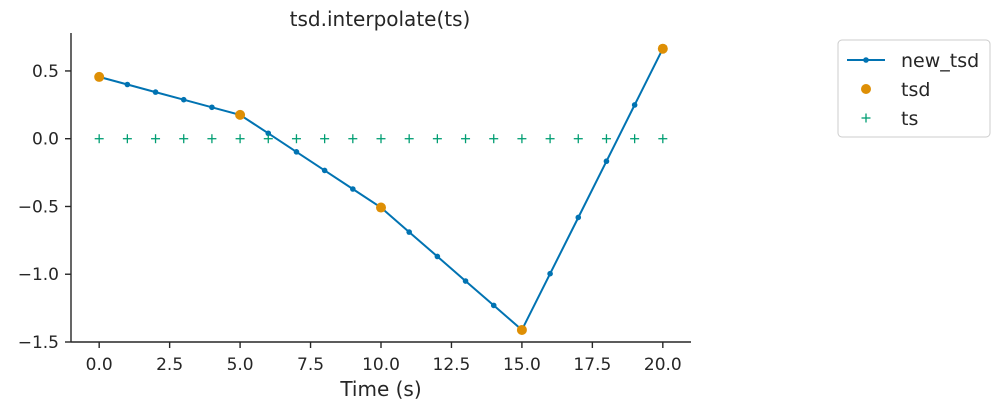 This screenshot has width=1001, height=410. Describe the element at coordinates (38, 343) in the screenshot. I see `y-tick-label: −1.5` at that location.